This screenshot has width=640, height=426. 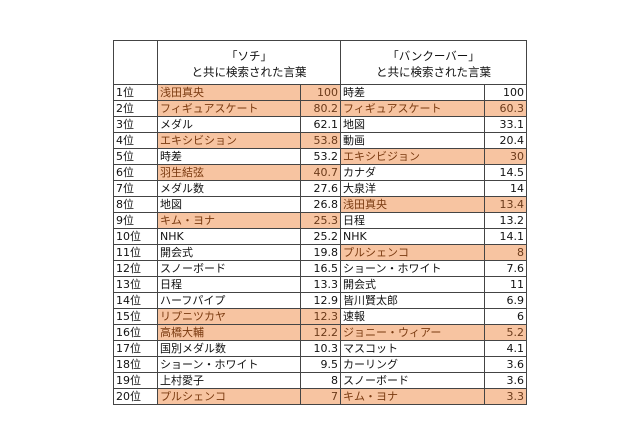 I want to click on vancouver-term-cell: カーリング, so click(x=412, y=364).